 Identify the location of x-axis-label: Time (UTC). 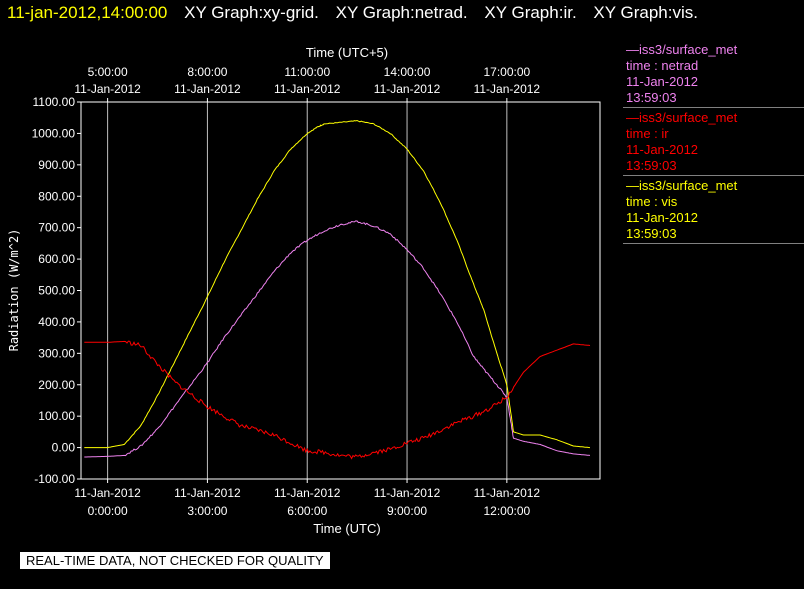
(346, 528).